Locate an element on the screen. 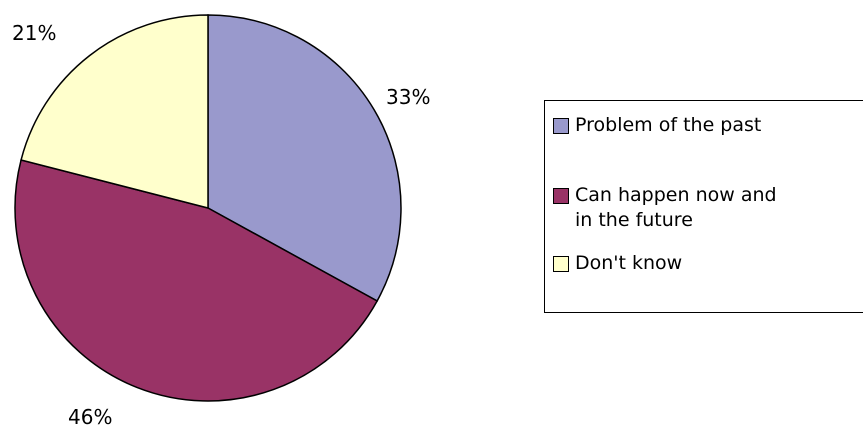 This screenshot has width=863, height=428. pie-slice-dont-know is located at coordinates (114, 111).